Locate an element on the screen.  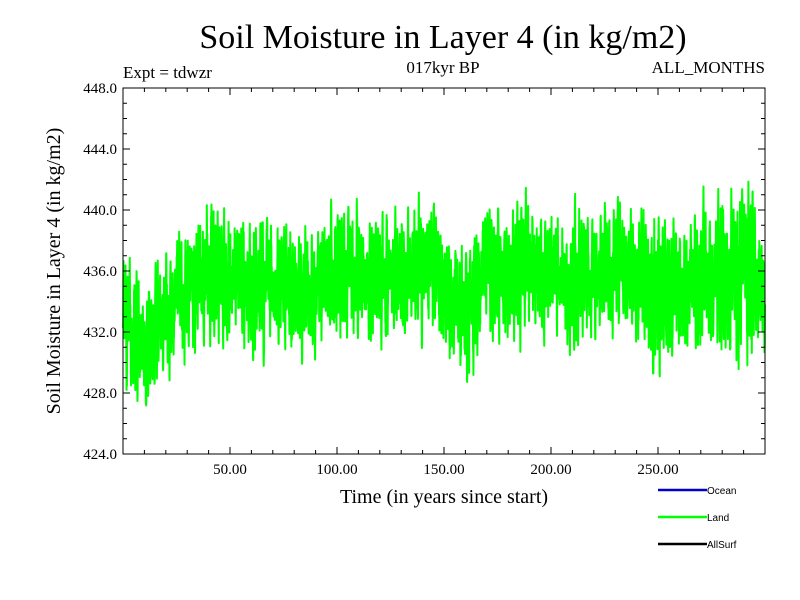
y-tick-label: 436.0 is located at coordinates (100, 272).